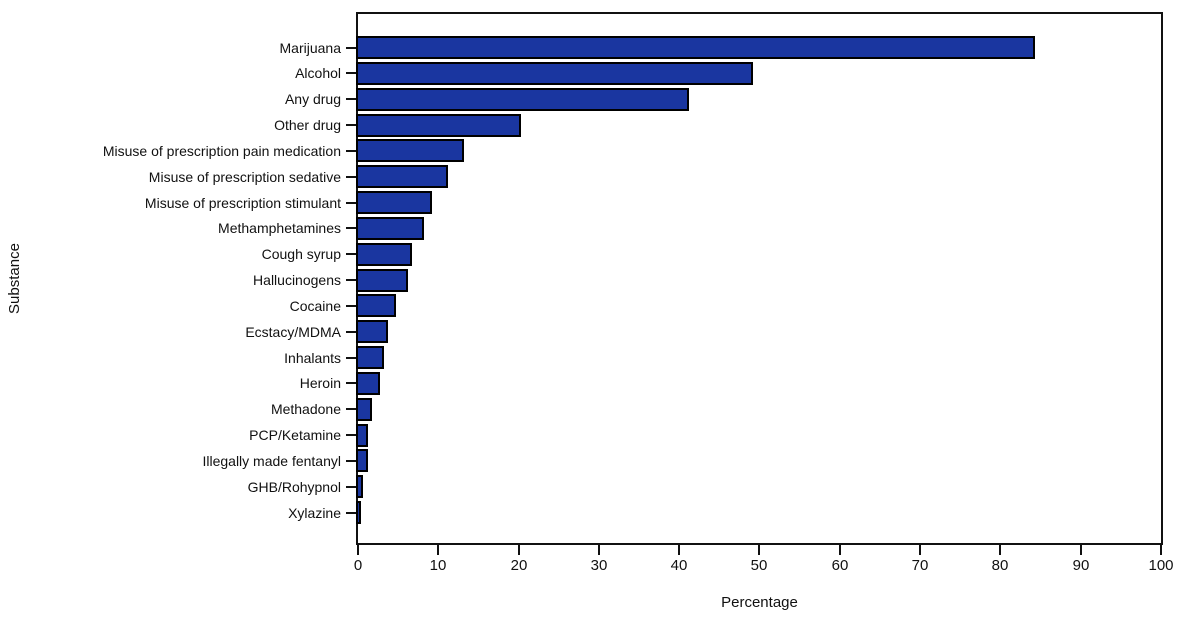  Describe the element at coordinates (279, 228) in the screenshot. I see `category-label: Methamphetamines` at that location.